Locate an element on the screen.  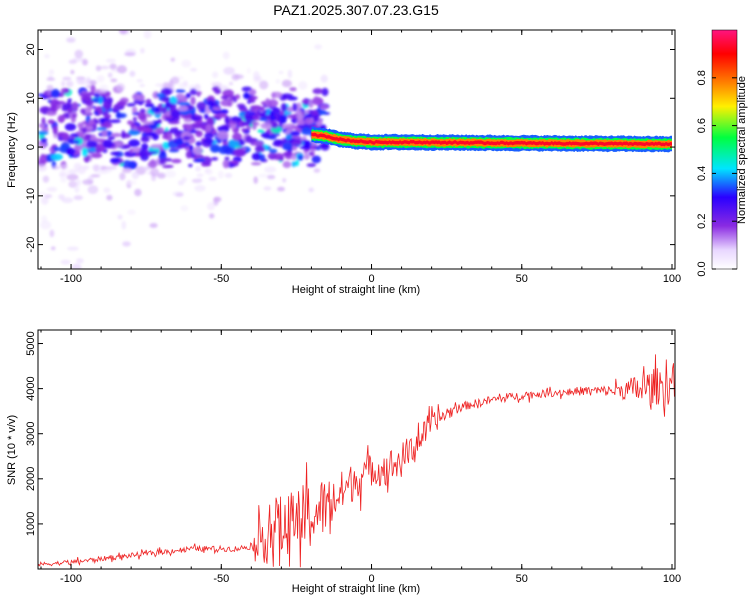
spectrogram-ridge is located at coordinates (491, 139).